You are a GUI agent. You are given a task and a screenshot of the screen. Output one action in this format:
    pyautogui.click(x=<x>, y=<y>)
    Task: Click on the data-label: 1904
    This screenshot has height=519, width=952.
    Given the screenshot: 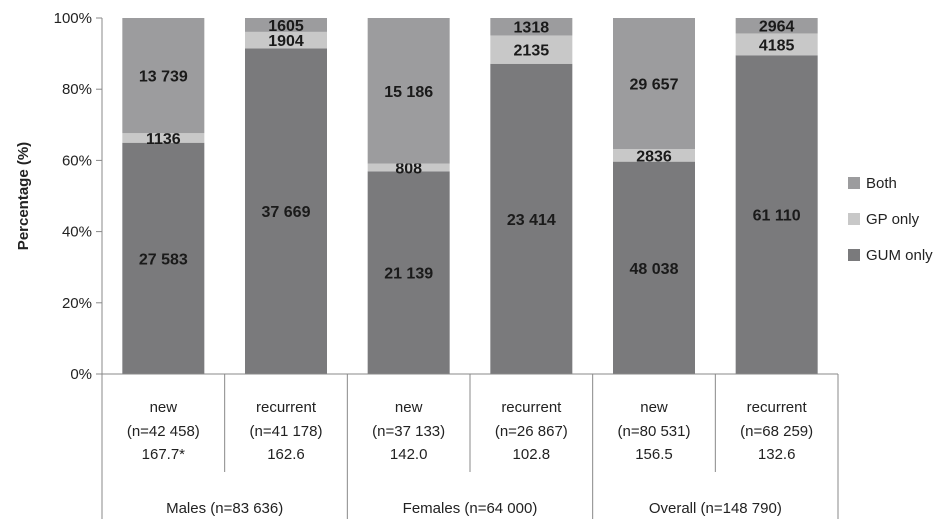 What is the action you would take?
    pyautogui.click(x=286, y=41)
    